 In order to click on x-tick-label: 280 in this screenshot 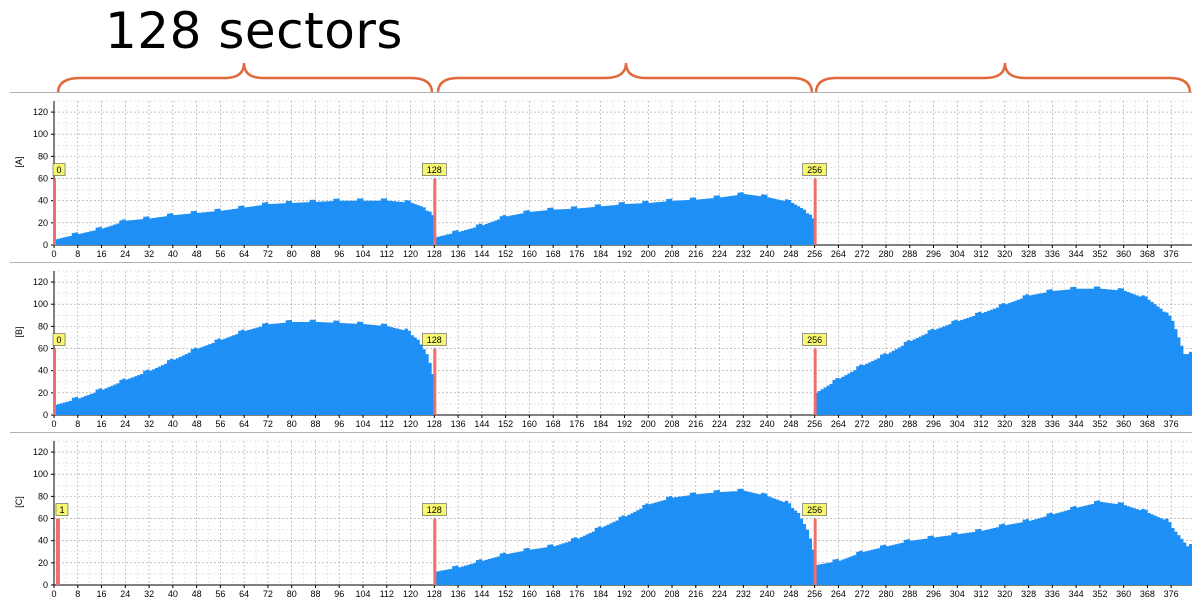, I will do `click(885, 424)`.